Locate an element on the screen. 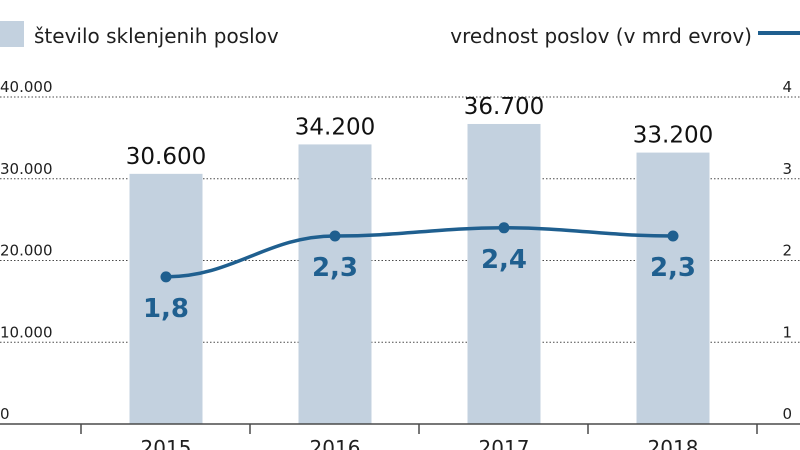 The height and width of the screenshot is (450, 800). y-left-tick-label: 20.000 is located at coordinates (26, 251).